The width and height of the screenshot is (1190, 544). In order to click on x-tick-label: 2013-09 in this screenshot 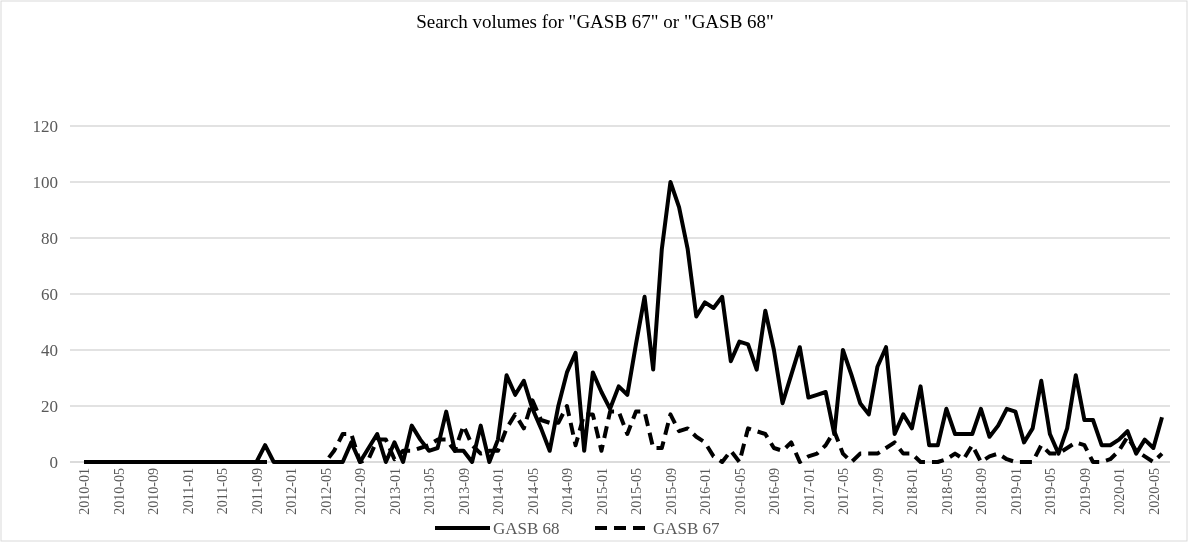, I will do `click(464, 491)`.